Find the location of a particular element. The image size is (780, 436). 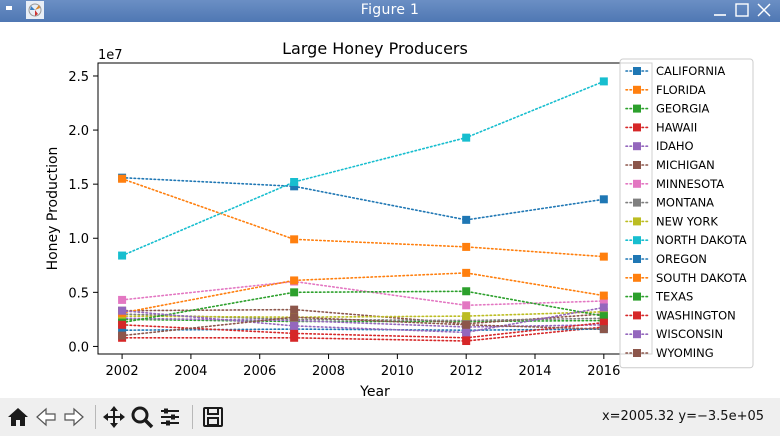

legend-label: TEXAS is located at coordinates (674, 297).